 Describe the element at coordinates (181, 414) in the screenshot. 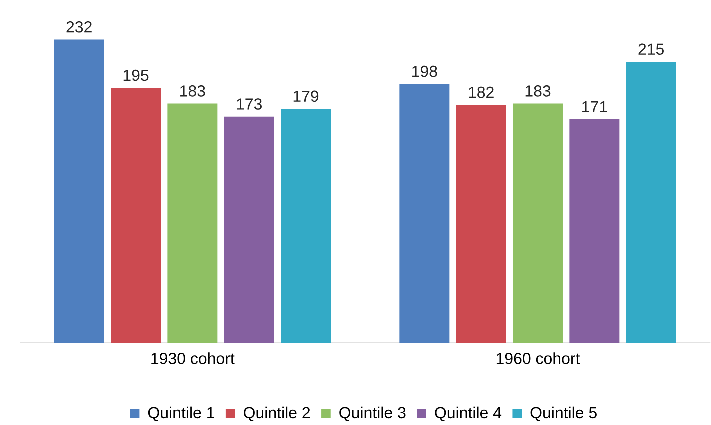

I see `legend-label: Quintile 1` at that location.